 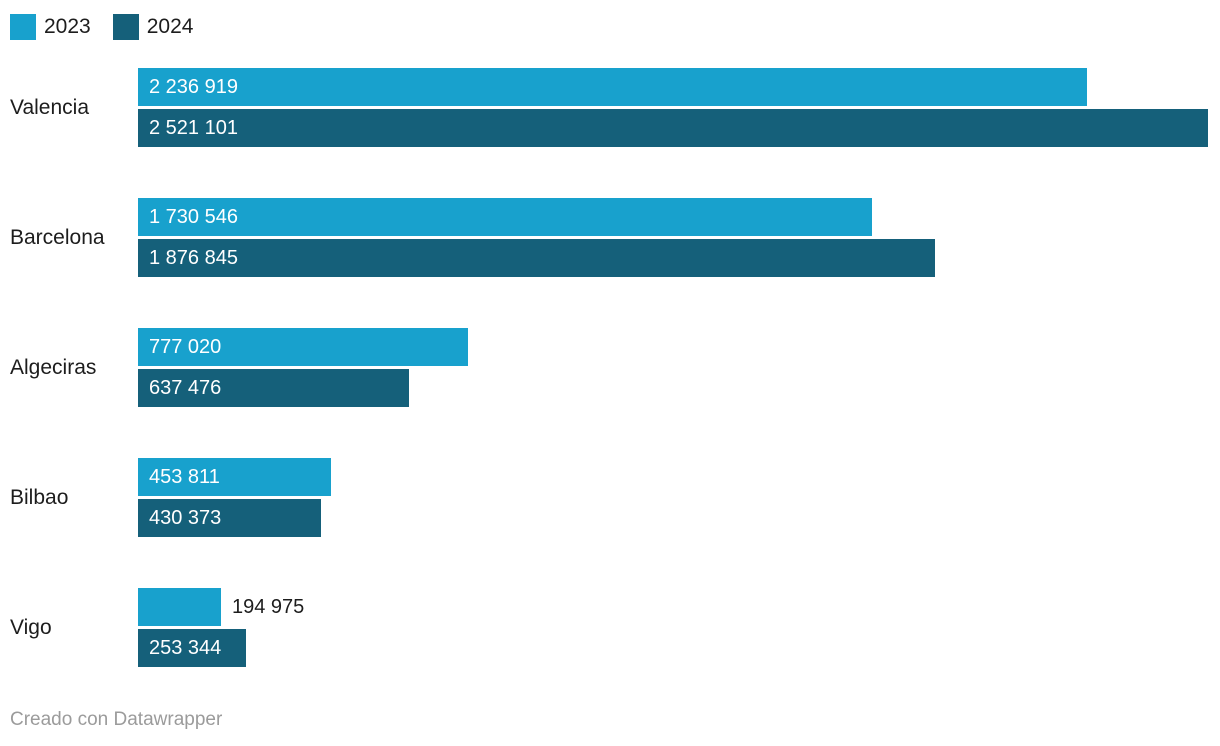 What do you see at coordinates (193, 217) in the screenshot?
I see `value-label-barcelona-2023: 1 730 546` at bounding box center [193, 217].